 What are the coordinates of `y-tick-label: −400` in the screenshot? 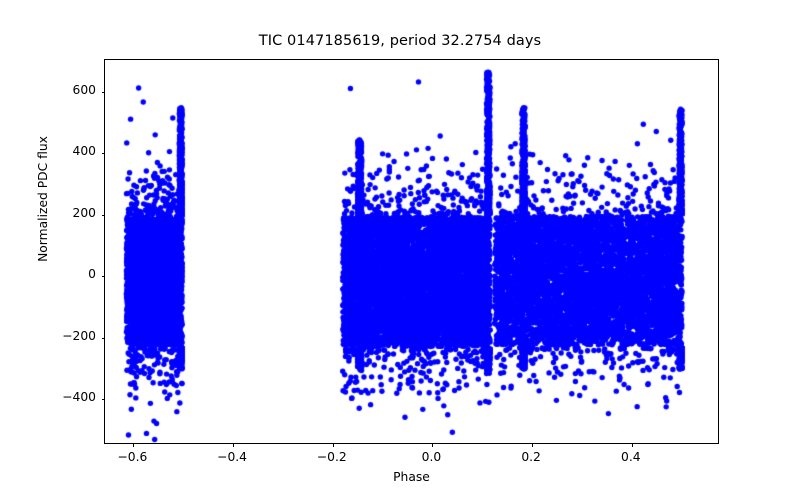 It's located at (79, 397).